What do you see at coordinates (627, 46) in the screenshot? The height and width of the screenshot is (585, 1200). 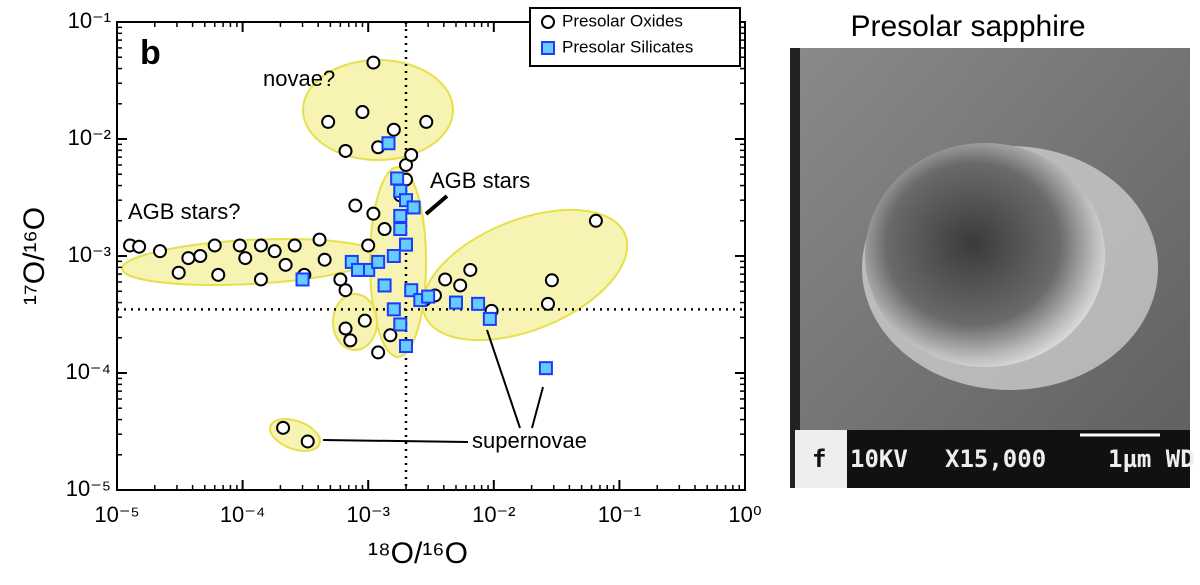 I see `legend-label: Presolar Silicates` at bounding box center [627, 46].